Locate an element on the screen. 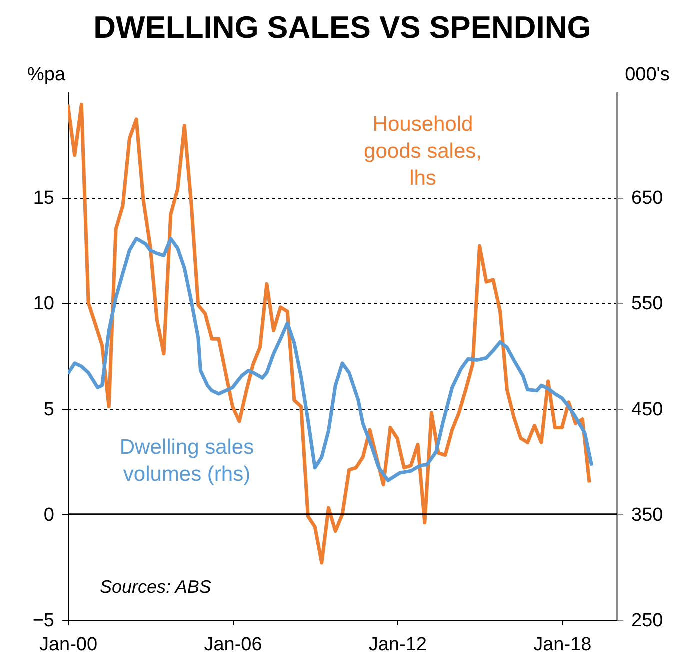 The image size is (693, 664). chart-title: DWELLING SALES VS SPENDING is located at coordinates (343, 27).